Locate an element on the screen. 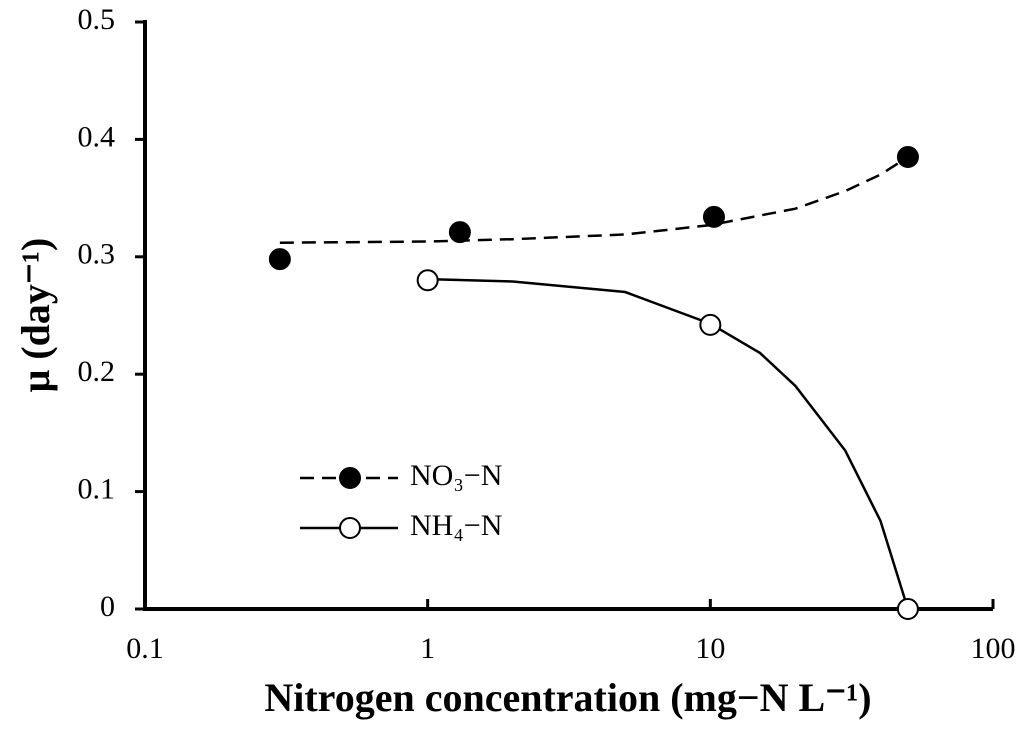 The width and height of the screenshot is (1028, 740). y-tick-label: 0.3 is located at coordinates (97, 254).